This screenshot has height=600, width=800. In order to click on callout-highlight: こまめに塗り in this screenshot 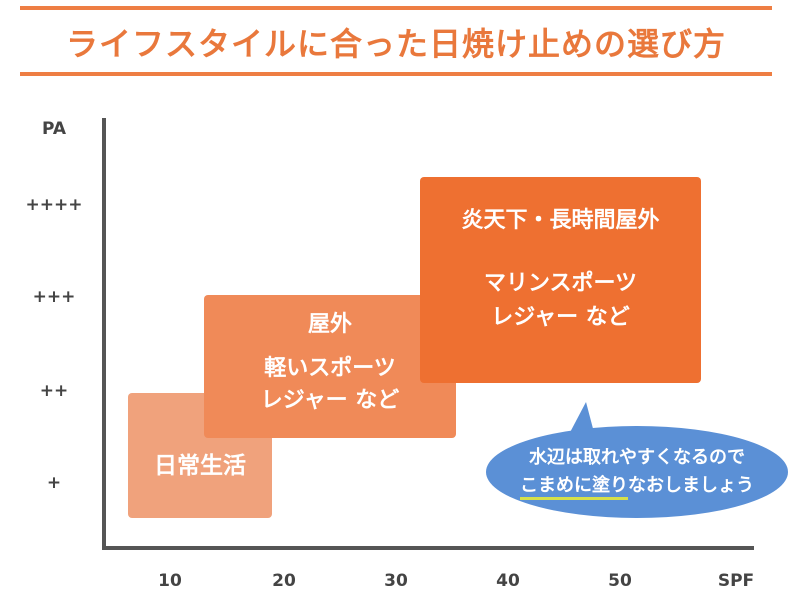, I will do `click(574, 487)`.